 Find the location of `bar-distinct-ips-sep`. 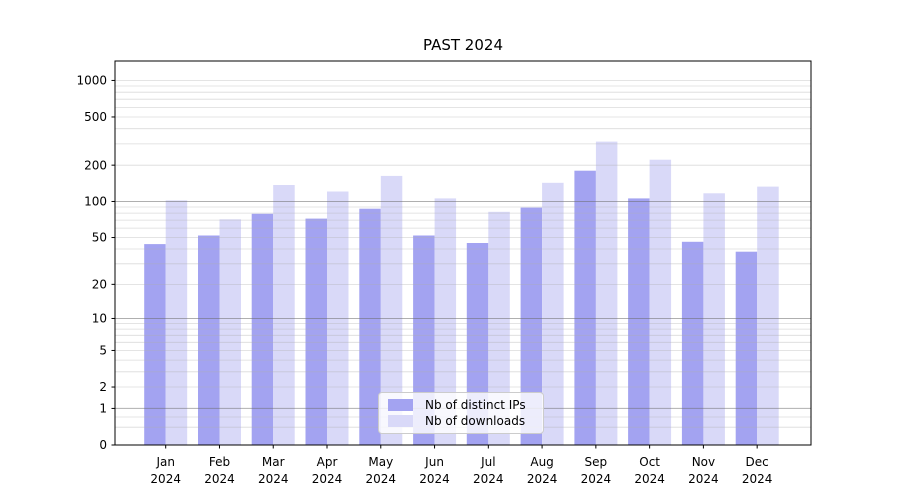

bar-distinct-ips-sep is located at coordinates (585, 307).